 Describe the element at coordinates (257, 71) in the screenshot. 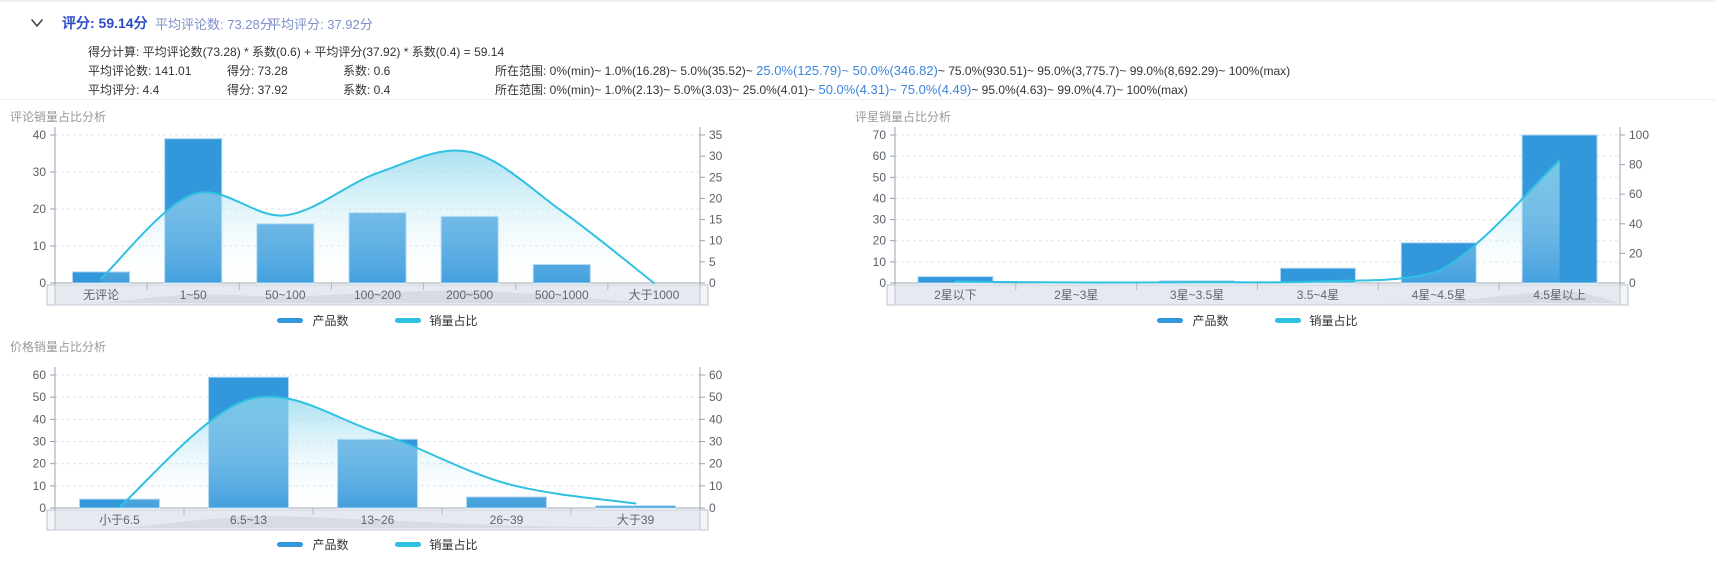

I see `reviews-score: 得分: 73.28` at that location.